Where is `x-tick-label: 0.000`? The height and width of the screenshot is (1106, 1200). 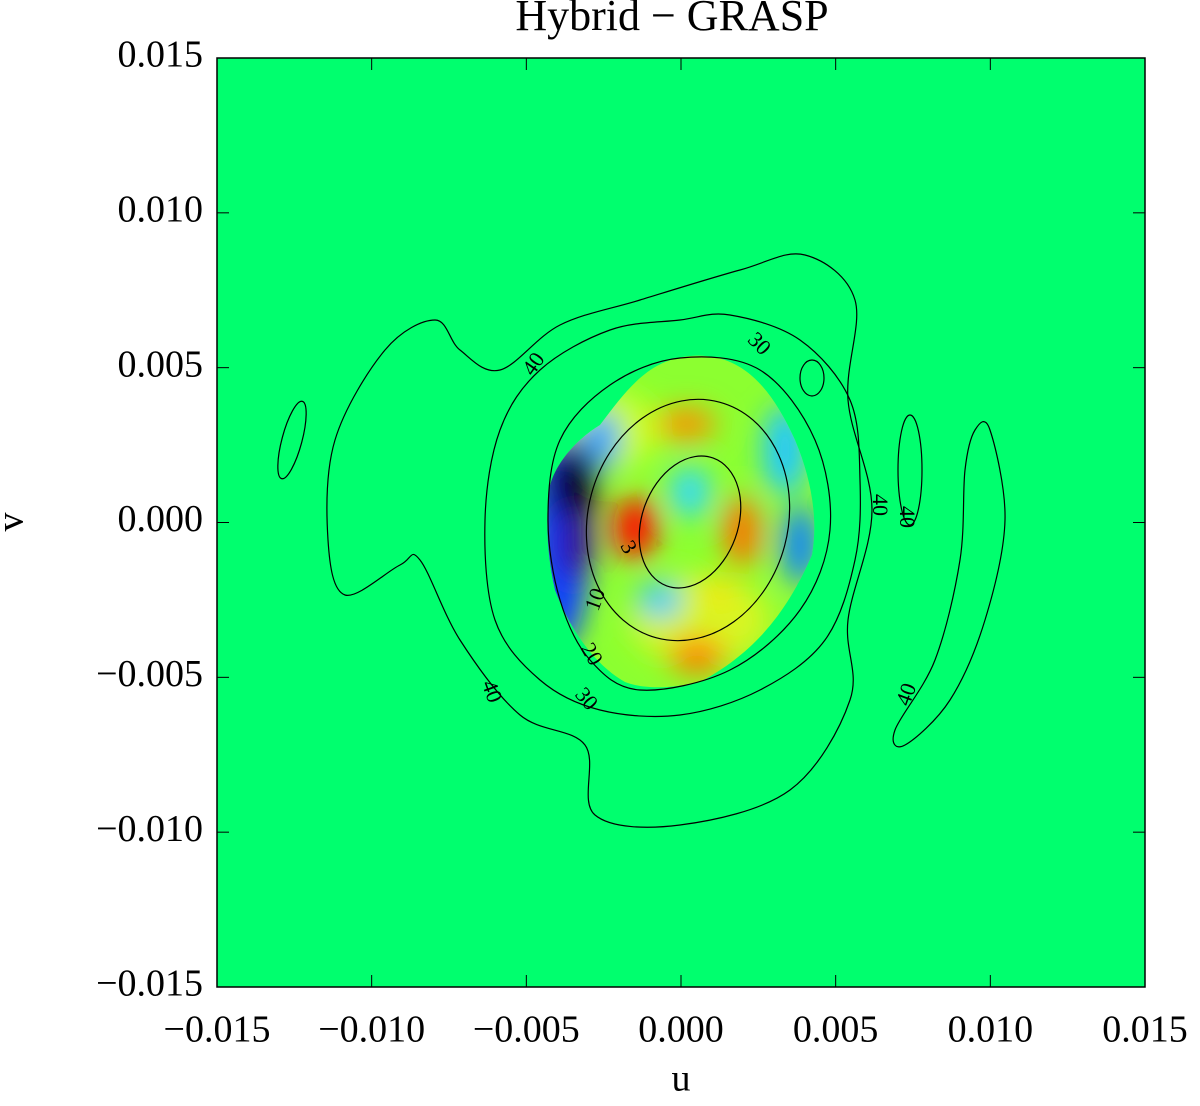 x-tick-label: 0.000 is located at coordinates (681, 1030).